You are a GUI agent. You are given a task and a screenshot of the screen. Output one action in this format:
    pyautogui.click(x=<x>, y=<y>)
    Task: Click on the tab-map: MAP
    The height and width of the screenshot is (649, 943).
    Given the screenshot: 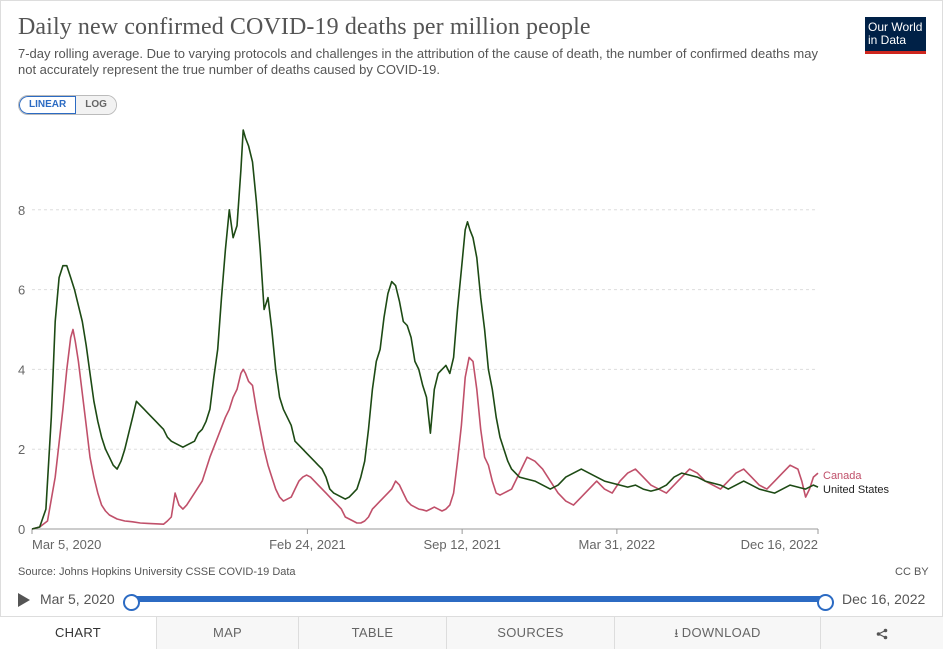 What is the action you would take?
    pyautogui.click(x=227, y=633)
    